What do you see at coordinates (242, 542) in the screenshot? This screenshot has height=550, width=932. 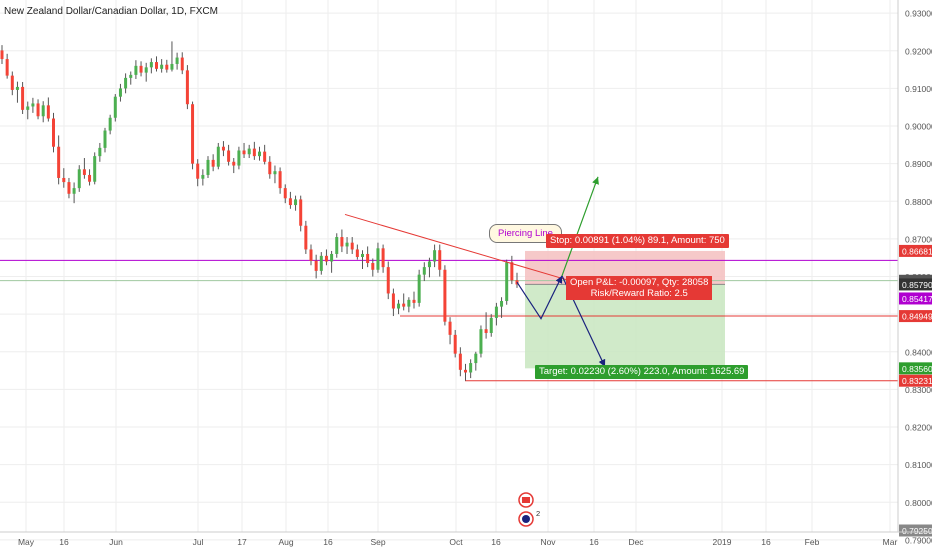 I see `x-tick-label: 17` at bounding box center [242, 542].